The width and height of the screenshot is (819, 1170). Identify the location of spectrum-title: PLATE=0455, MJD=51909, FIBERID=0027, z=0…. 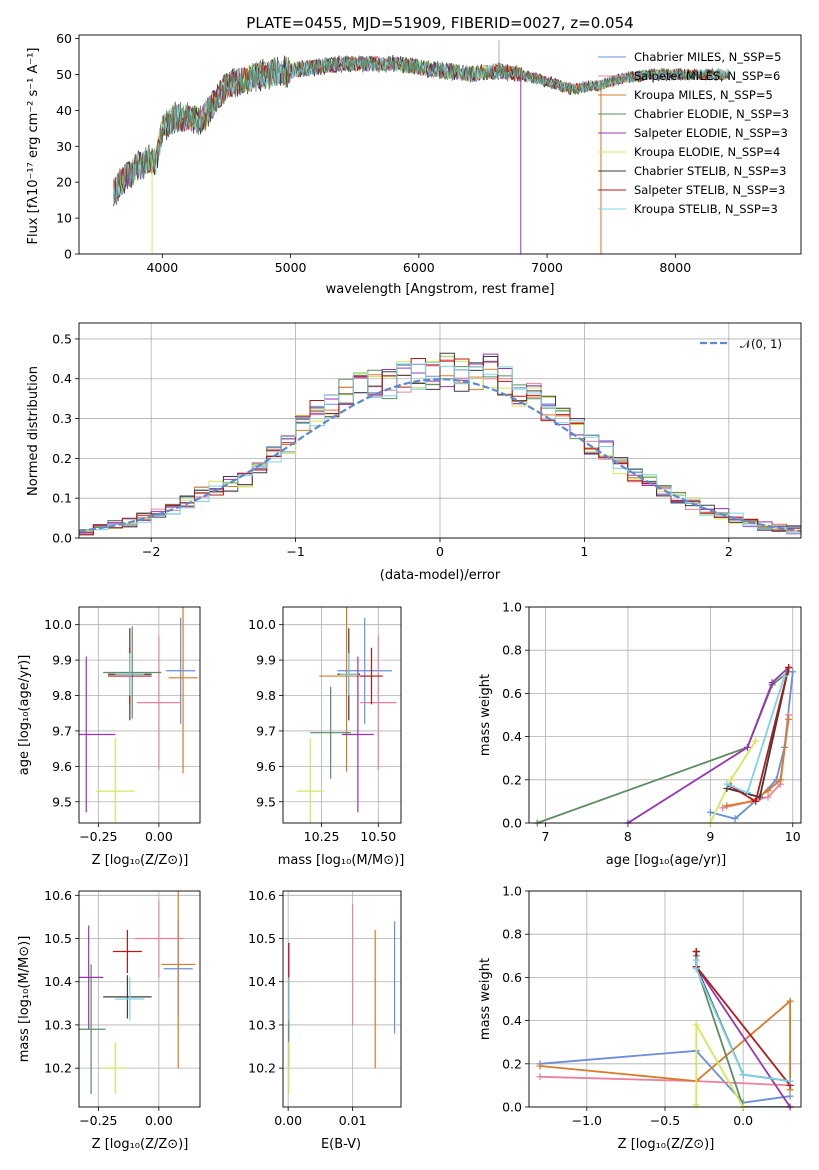
(439, 23).